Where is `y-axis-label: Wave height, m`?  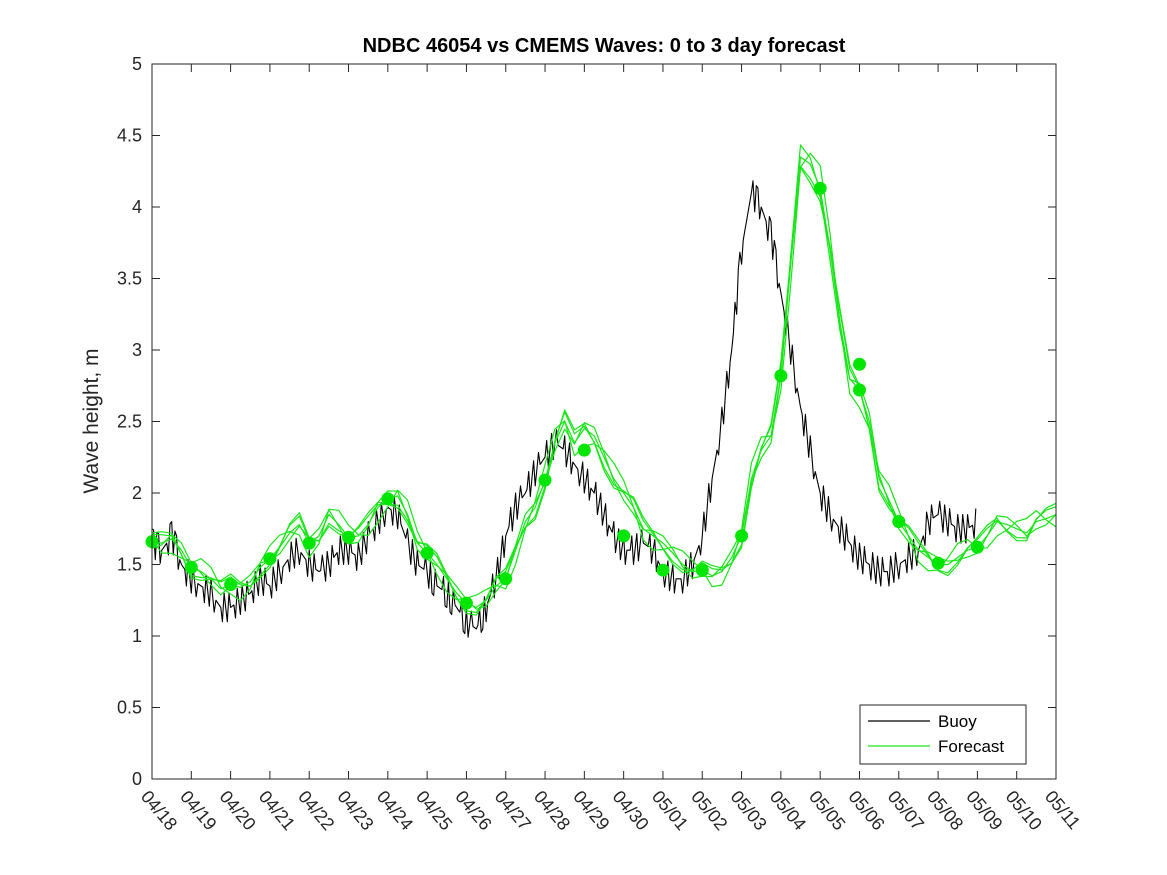 y-axis-label: Wave height, m is located at coordinates (91, 420).